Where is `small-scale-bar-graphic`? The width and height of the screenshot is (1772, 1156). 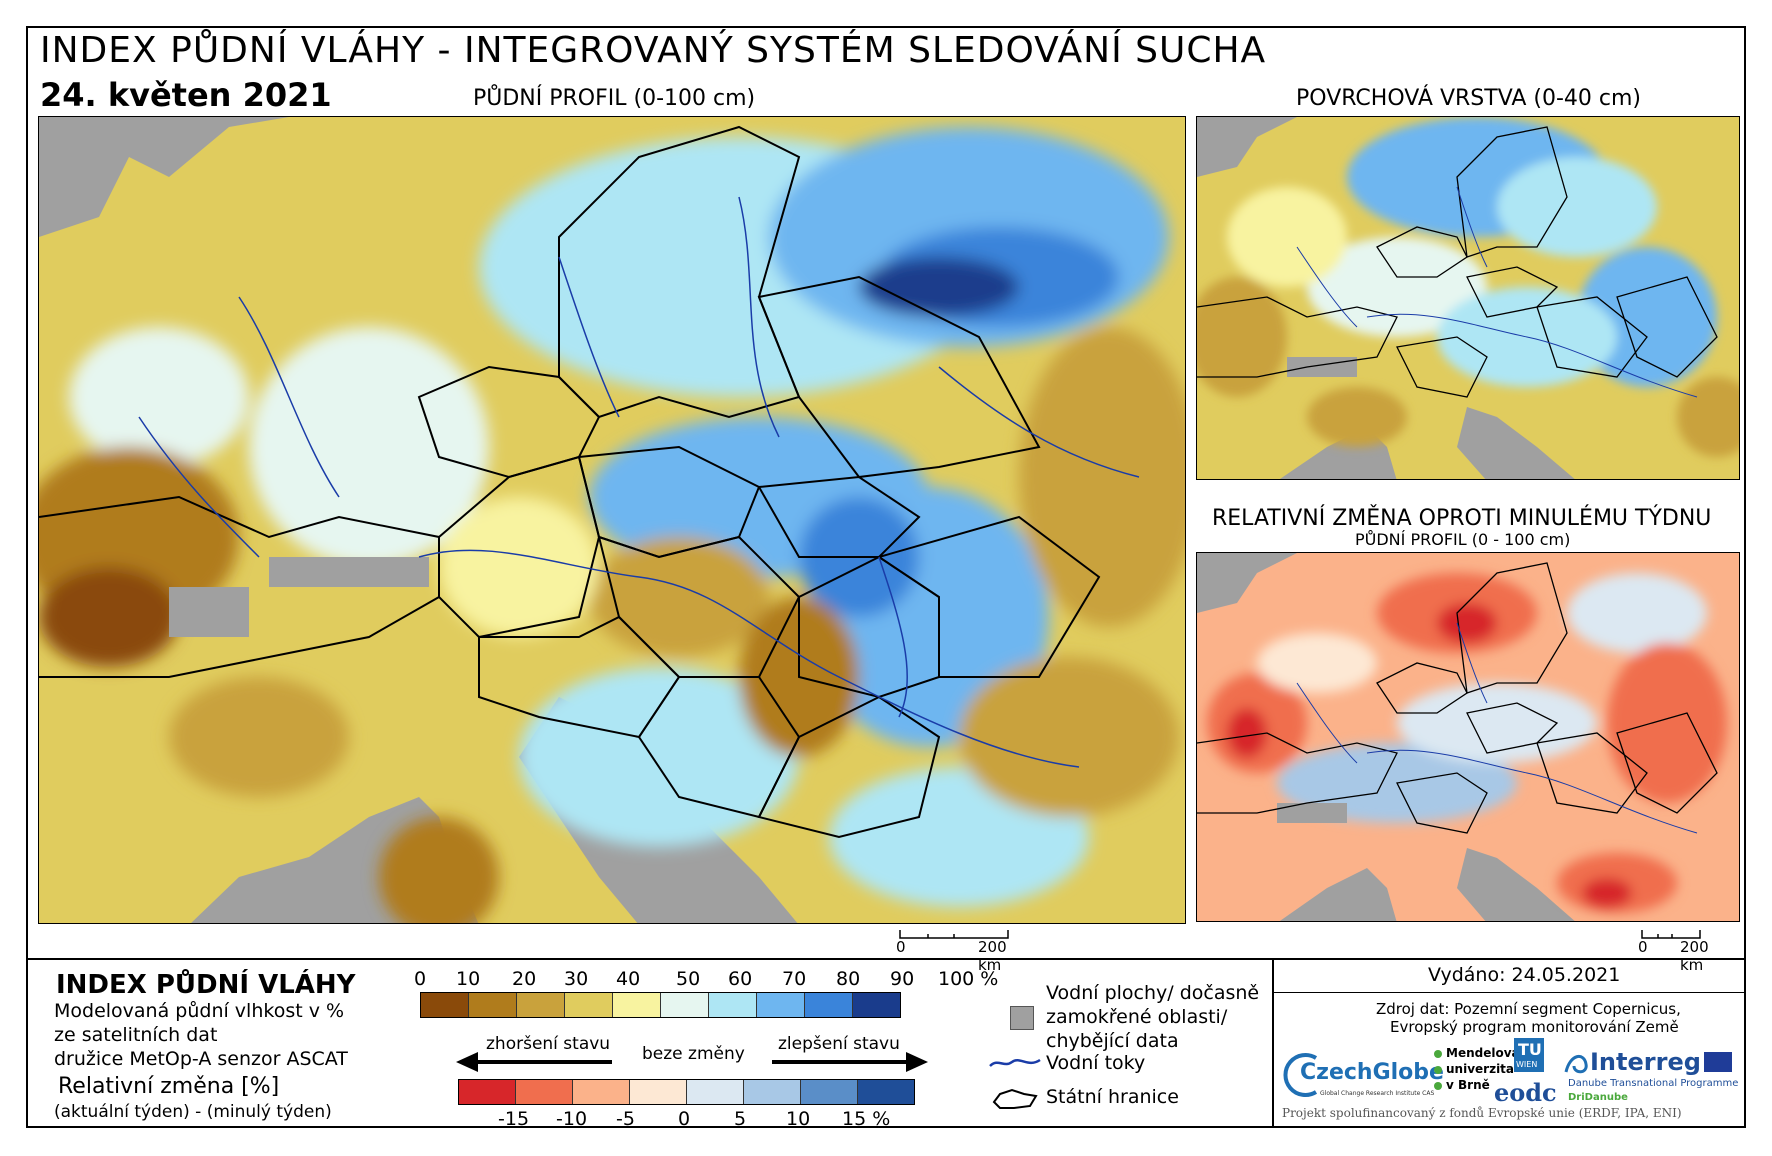 small-scale-bar-graphic is located at coordinates (1671, 934).